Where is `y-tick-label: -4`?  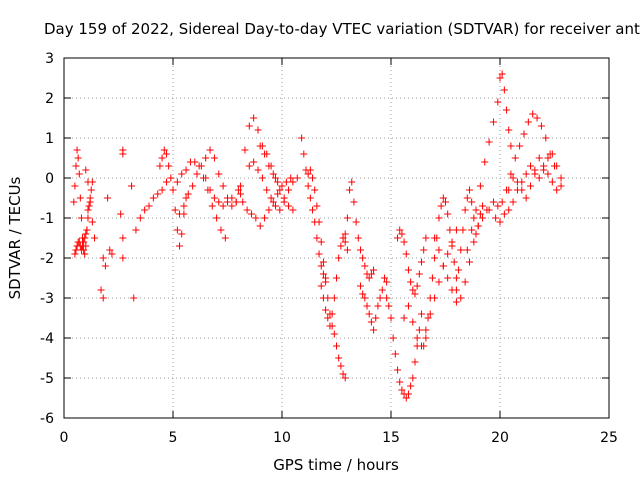 y-tick-label: -4 is located at coordinates (47, 339).